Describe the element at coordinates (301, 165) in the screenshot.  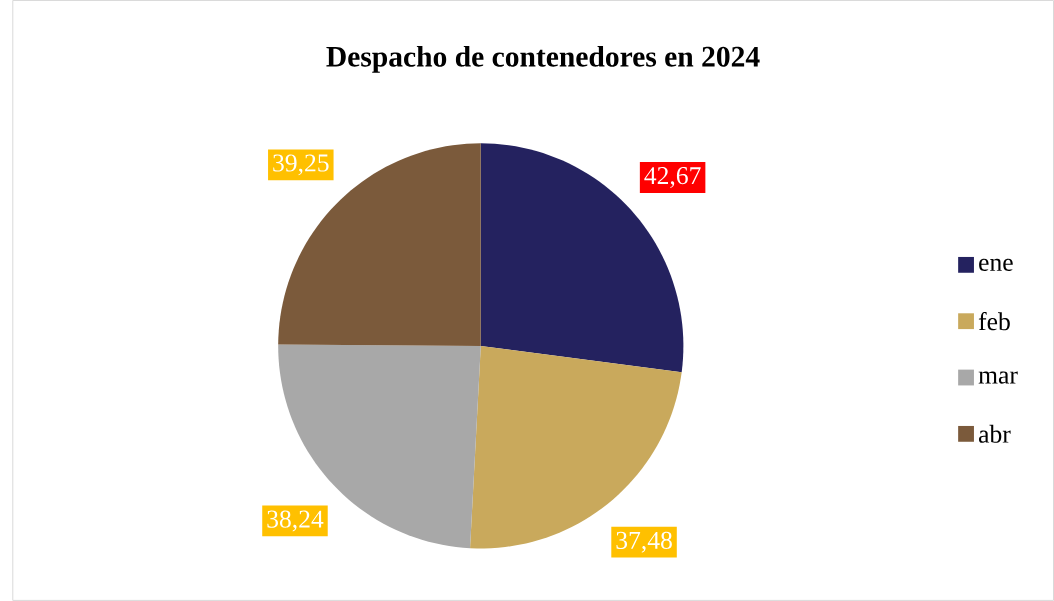
I see `data-label: 39,25` at that location.